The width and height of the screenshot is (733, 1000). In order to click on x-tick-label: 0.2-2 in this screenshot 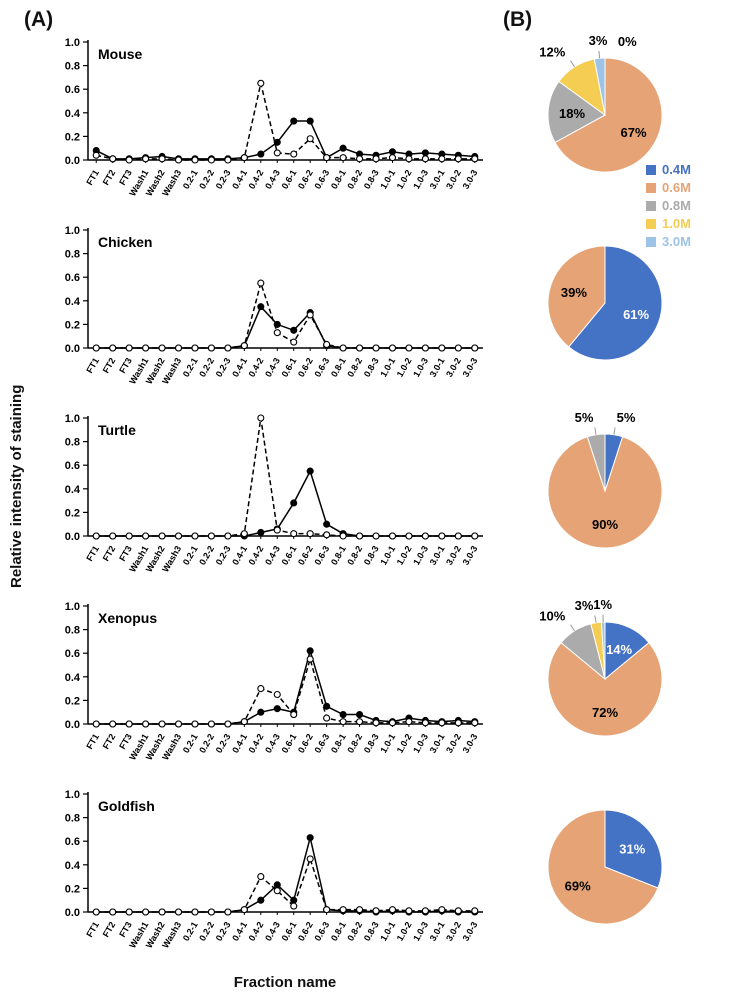, I will do `click(206, 179)`.